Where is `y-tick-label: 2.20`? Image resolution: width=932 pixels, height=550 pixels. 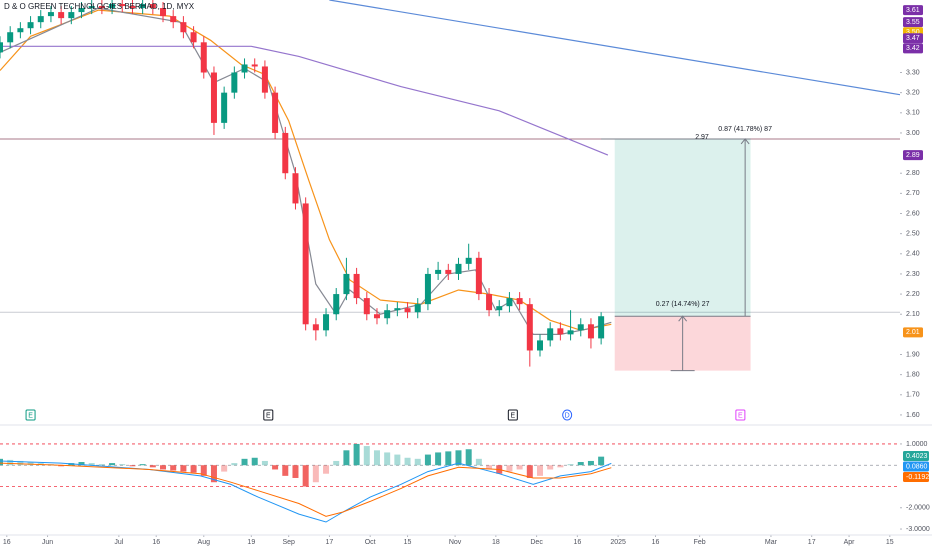 y-tick-label: 2.20 is located at coordinates (913, 294).